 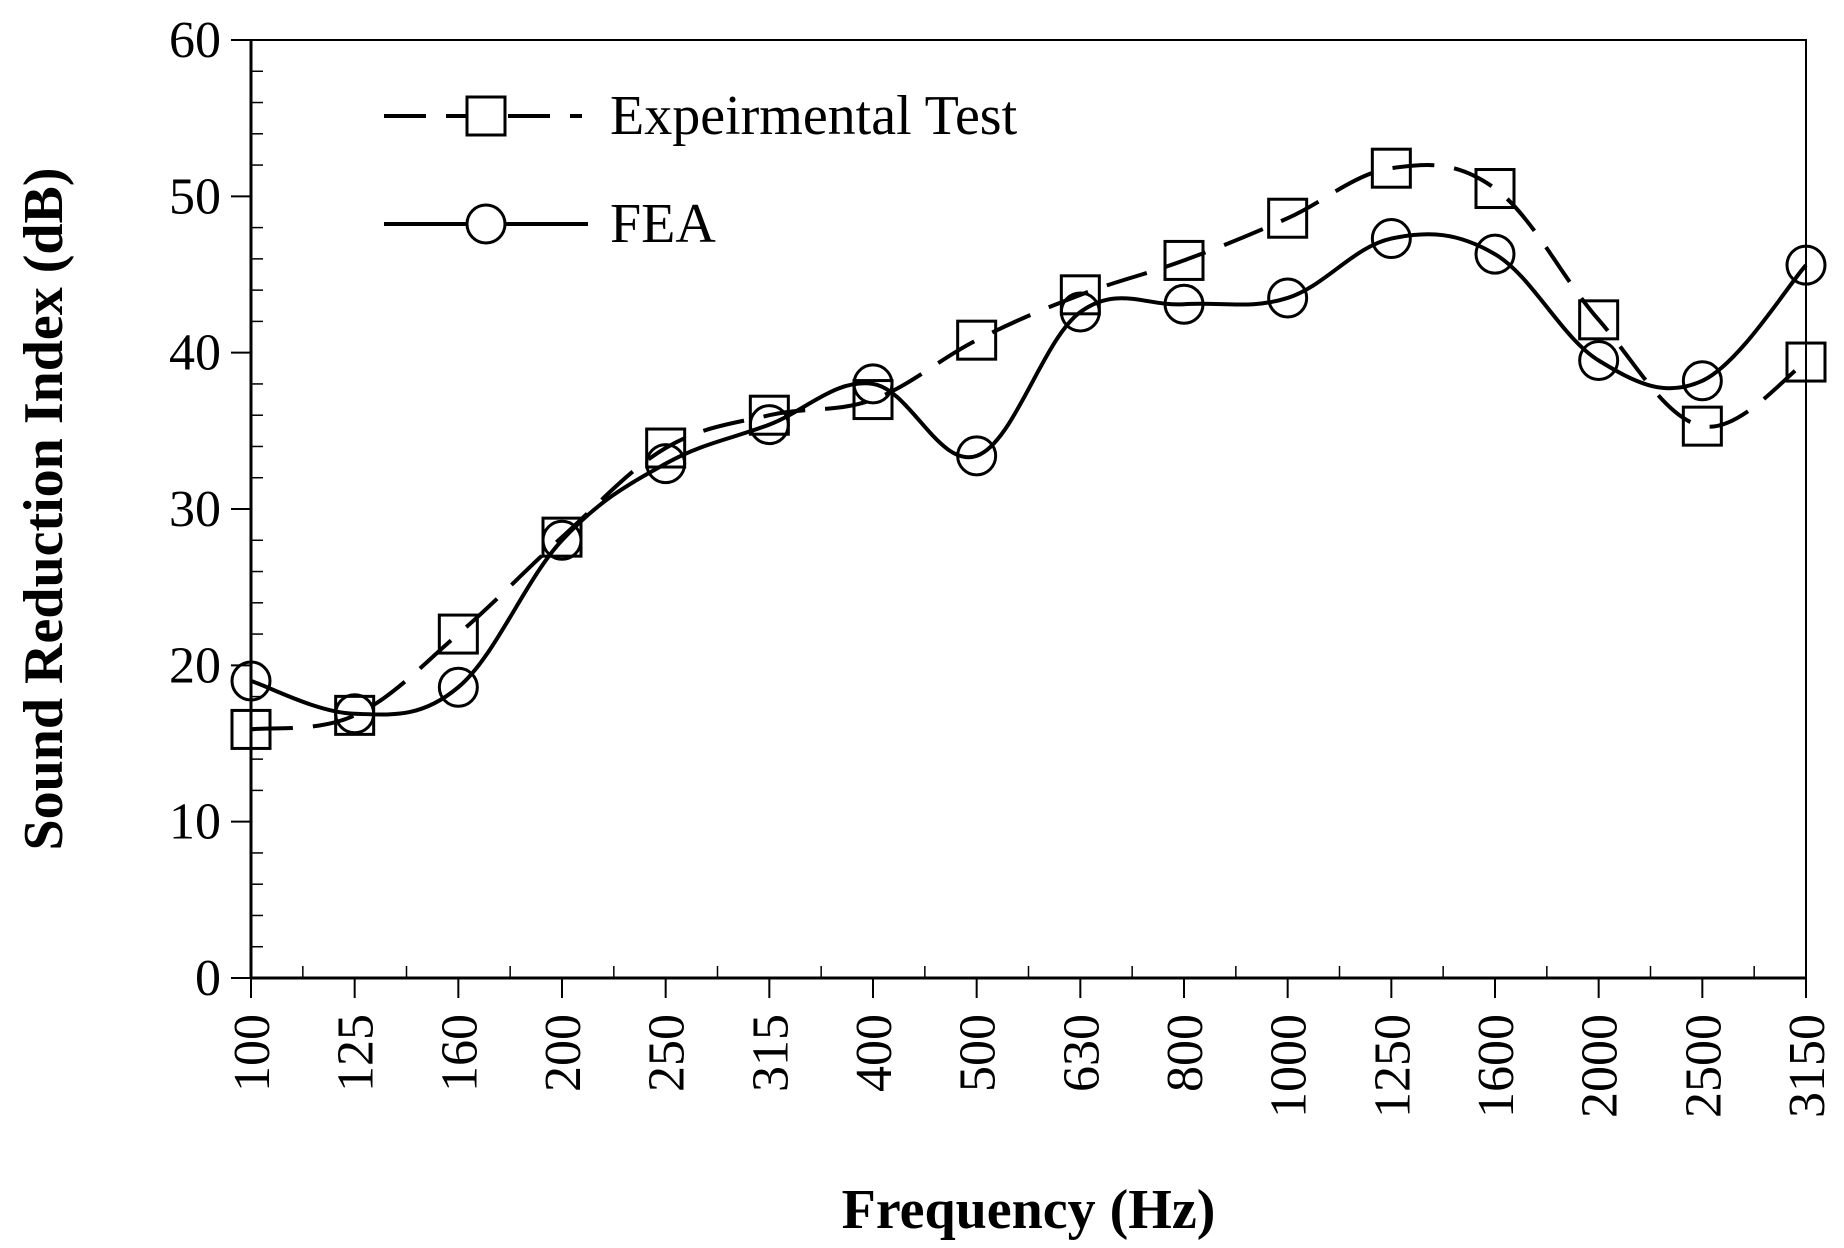 What do you see at coordinates (486, 116) in the screenshot?
I see `legend-experimental-square-marker` at bounding box center [486, 116].